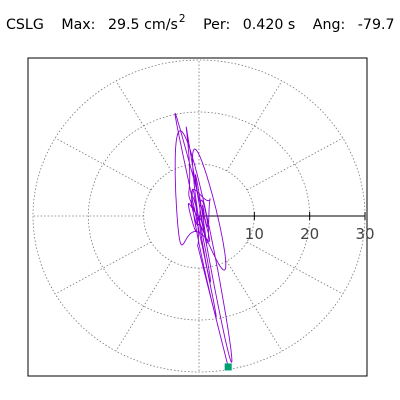 This screenshot has height=400, width=400. What do you see at coordinates (269, 25) in the screenshot?
I see `period-value: 0.420 s` at bounding box center [269, 25].